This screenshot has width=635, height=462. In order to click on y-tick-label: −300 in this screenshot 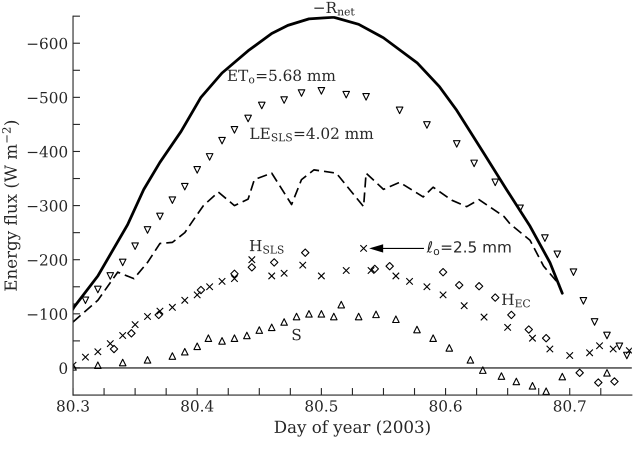, I will do `click(48, 206)`.